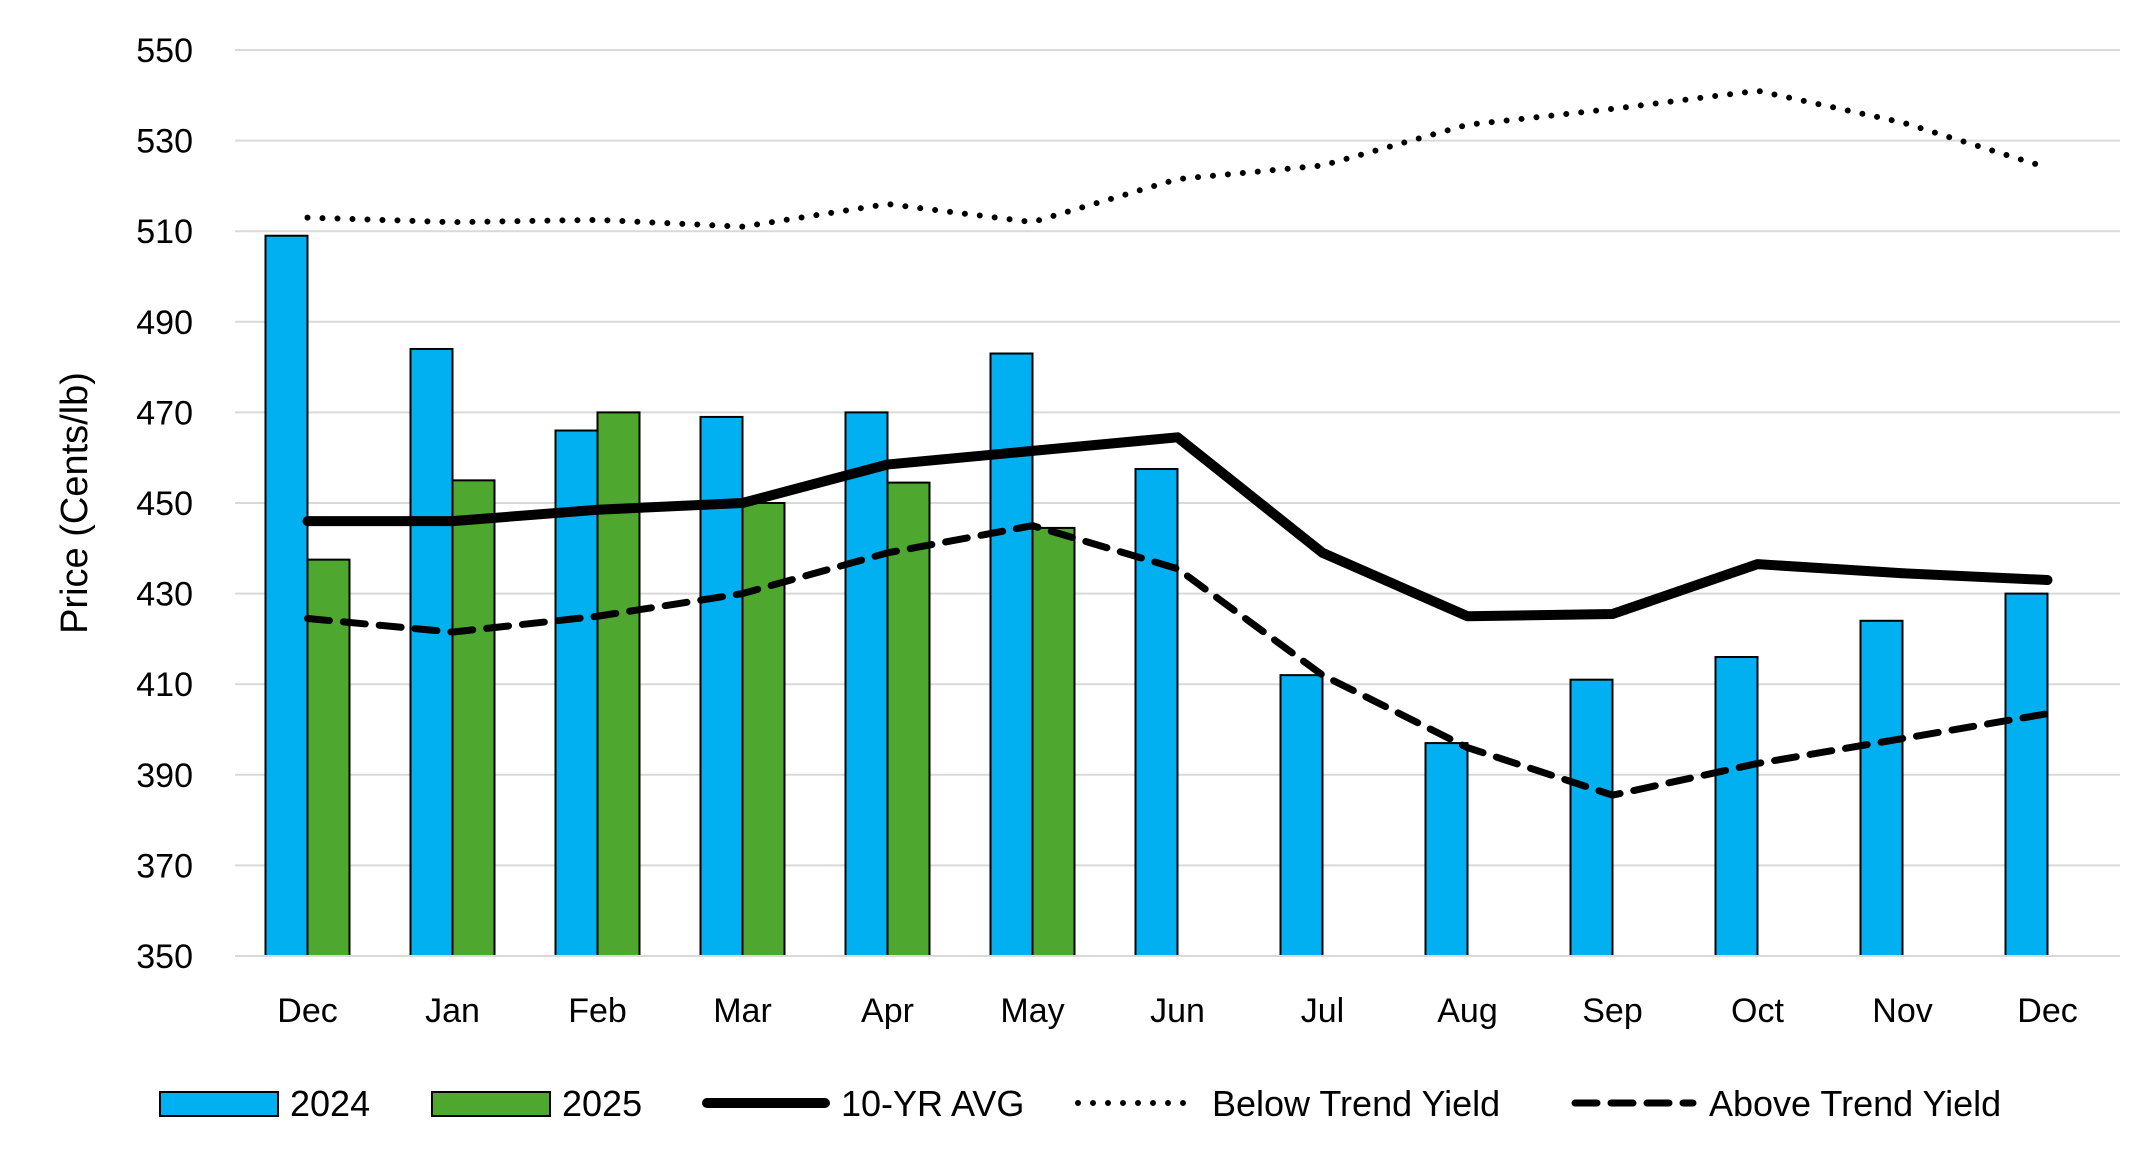 The height and width of the screenshot is (1155, 2145). I want to click on line-10-yr-avg, so click(1177, 527).